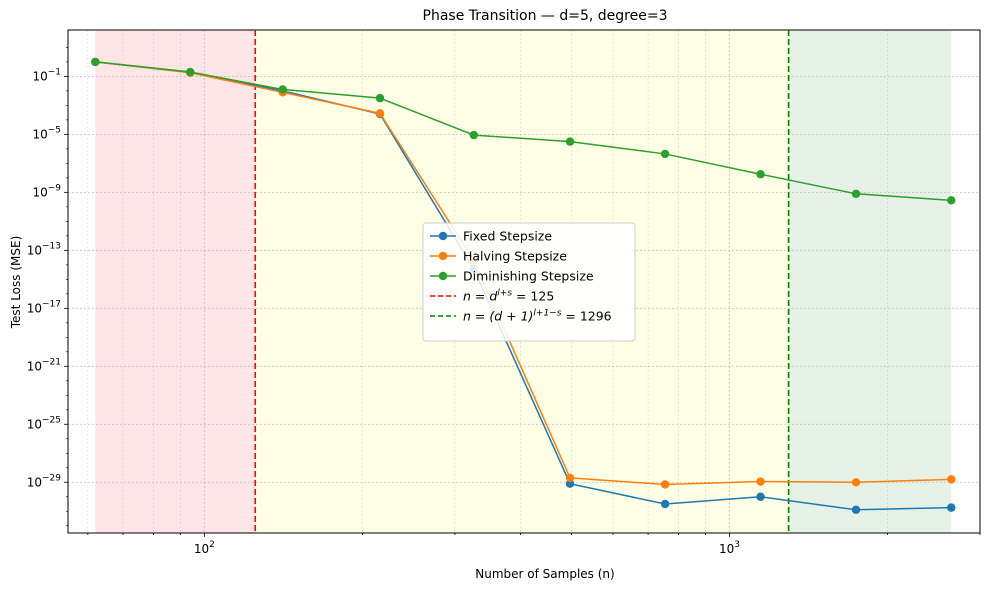 This screenshot has width=990, height=590. I want to click on legend-entry: n = dl+s = 125, so click(508, 296).